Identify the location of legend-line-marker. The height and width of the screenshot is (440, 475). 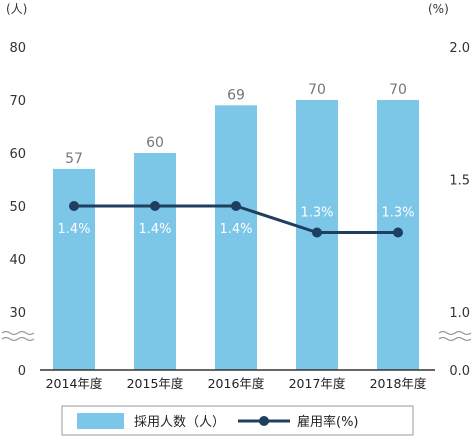
(264, 421).